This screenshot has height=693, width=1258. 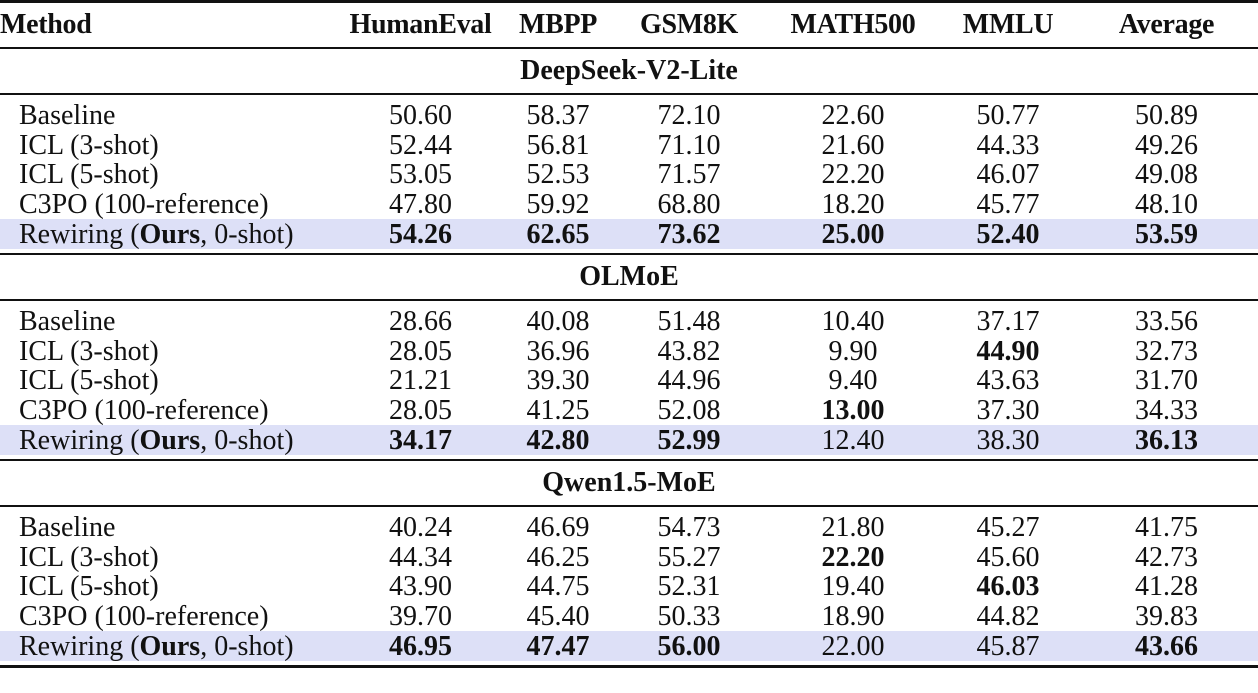 What do you see at coordinates (1166, 646) in the screenshot?
I see `cell-average: 43.66` at bounding box center [1166, 646].